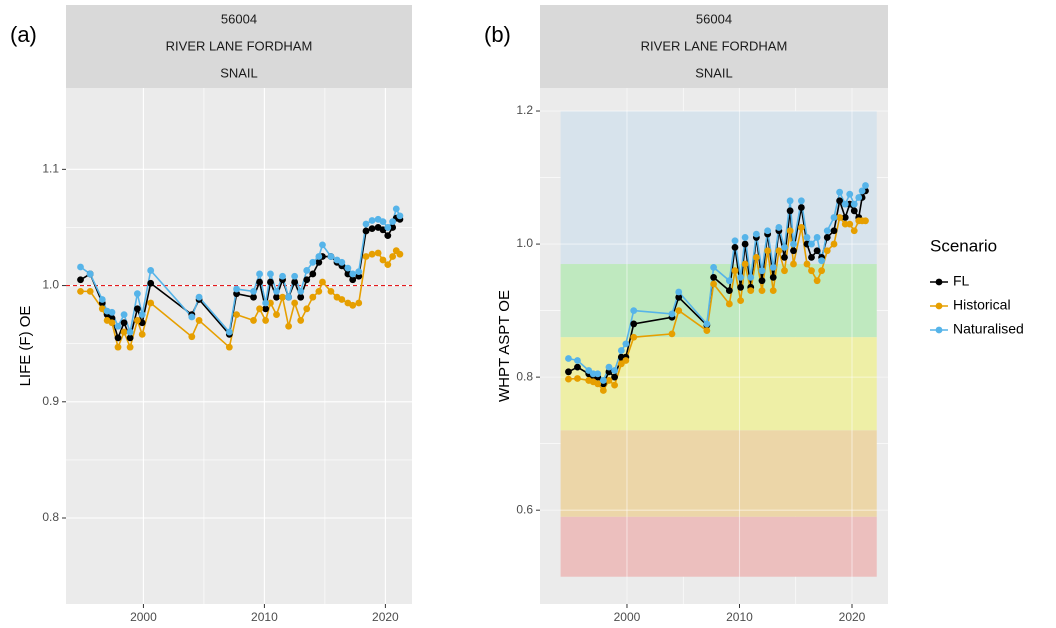 This screenshot has width=1056, height=628. I want to click on x-tick-label: 2010, so click(739, 617).